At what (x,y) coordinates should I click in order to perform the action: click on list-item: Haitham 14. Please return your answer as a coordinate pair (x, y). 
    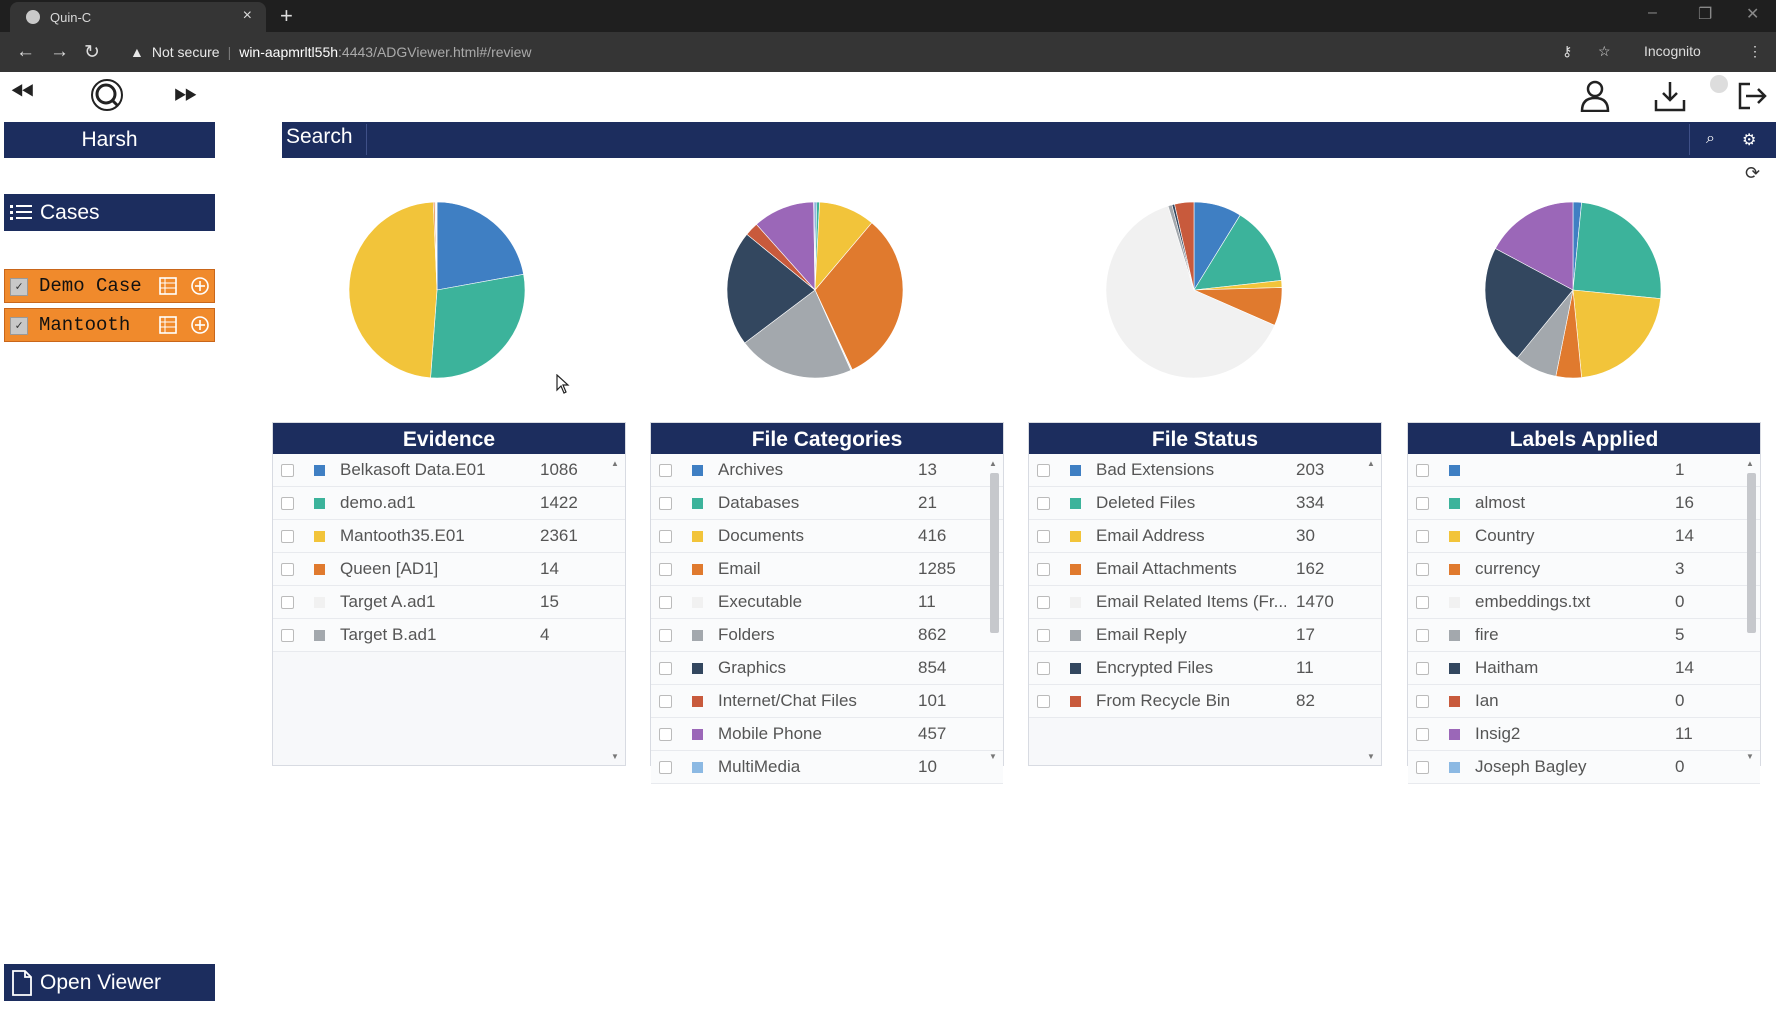
    Looking at the image, I should click on (1584, 668).